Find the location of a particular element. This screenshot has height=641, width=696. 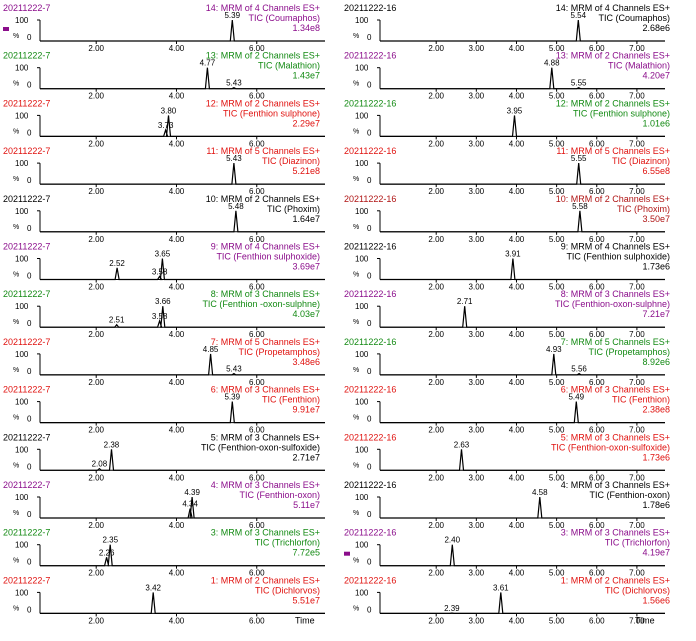

intensity-label: 1.34e8 is located at coordinates (306, 28).